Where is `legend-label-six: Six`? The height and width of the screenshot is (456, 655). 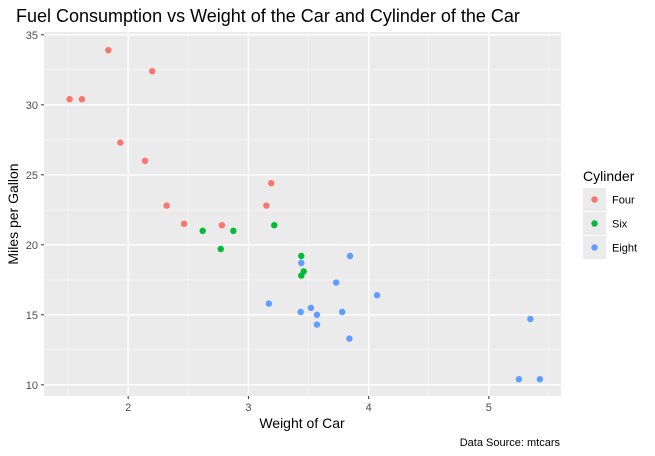 legend-label-six: Six is located at coordinates (620, 225).